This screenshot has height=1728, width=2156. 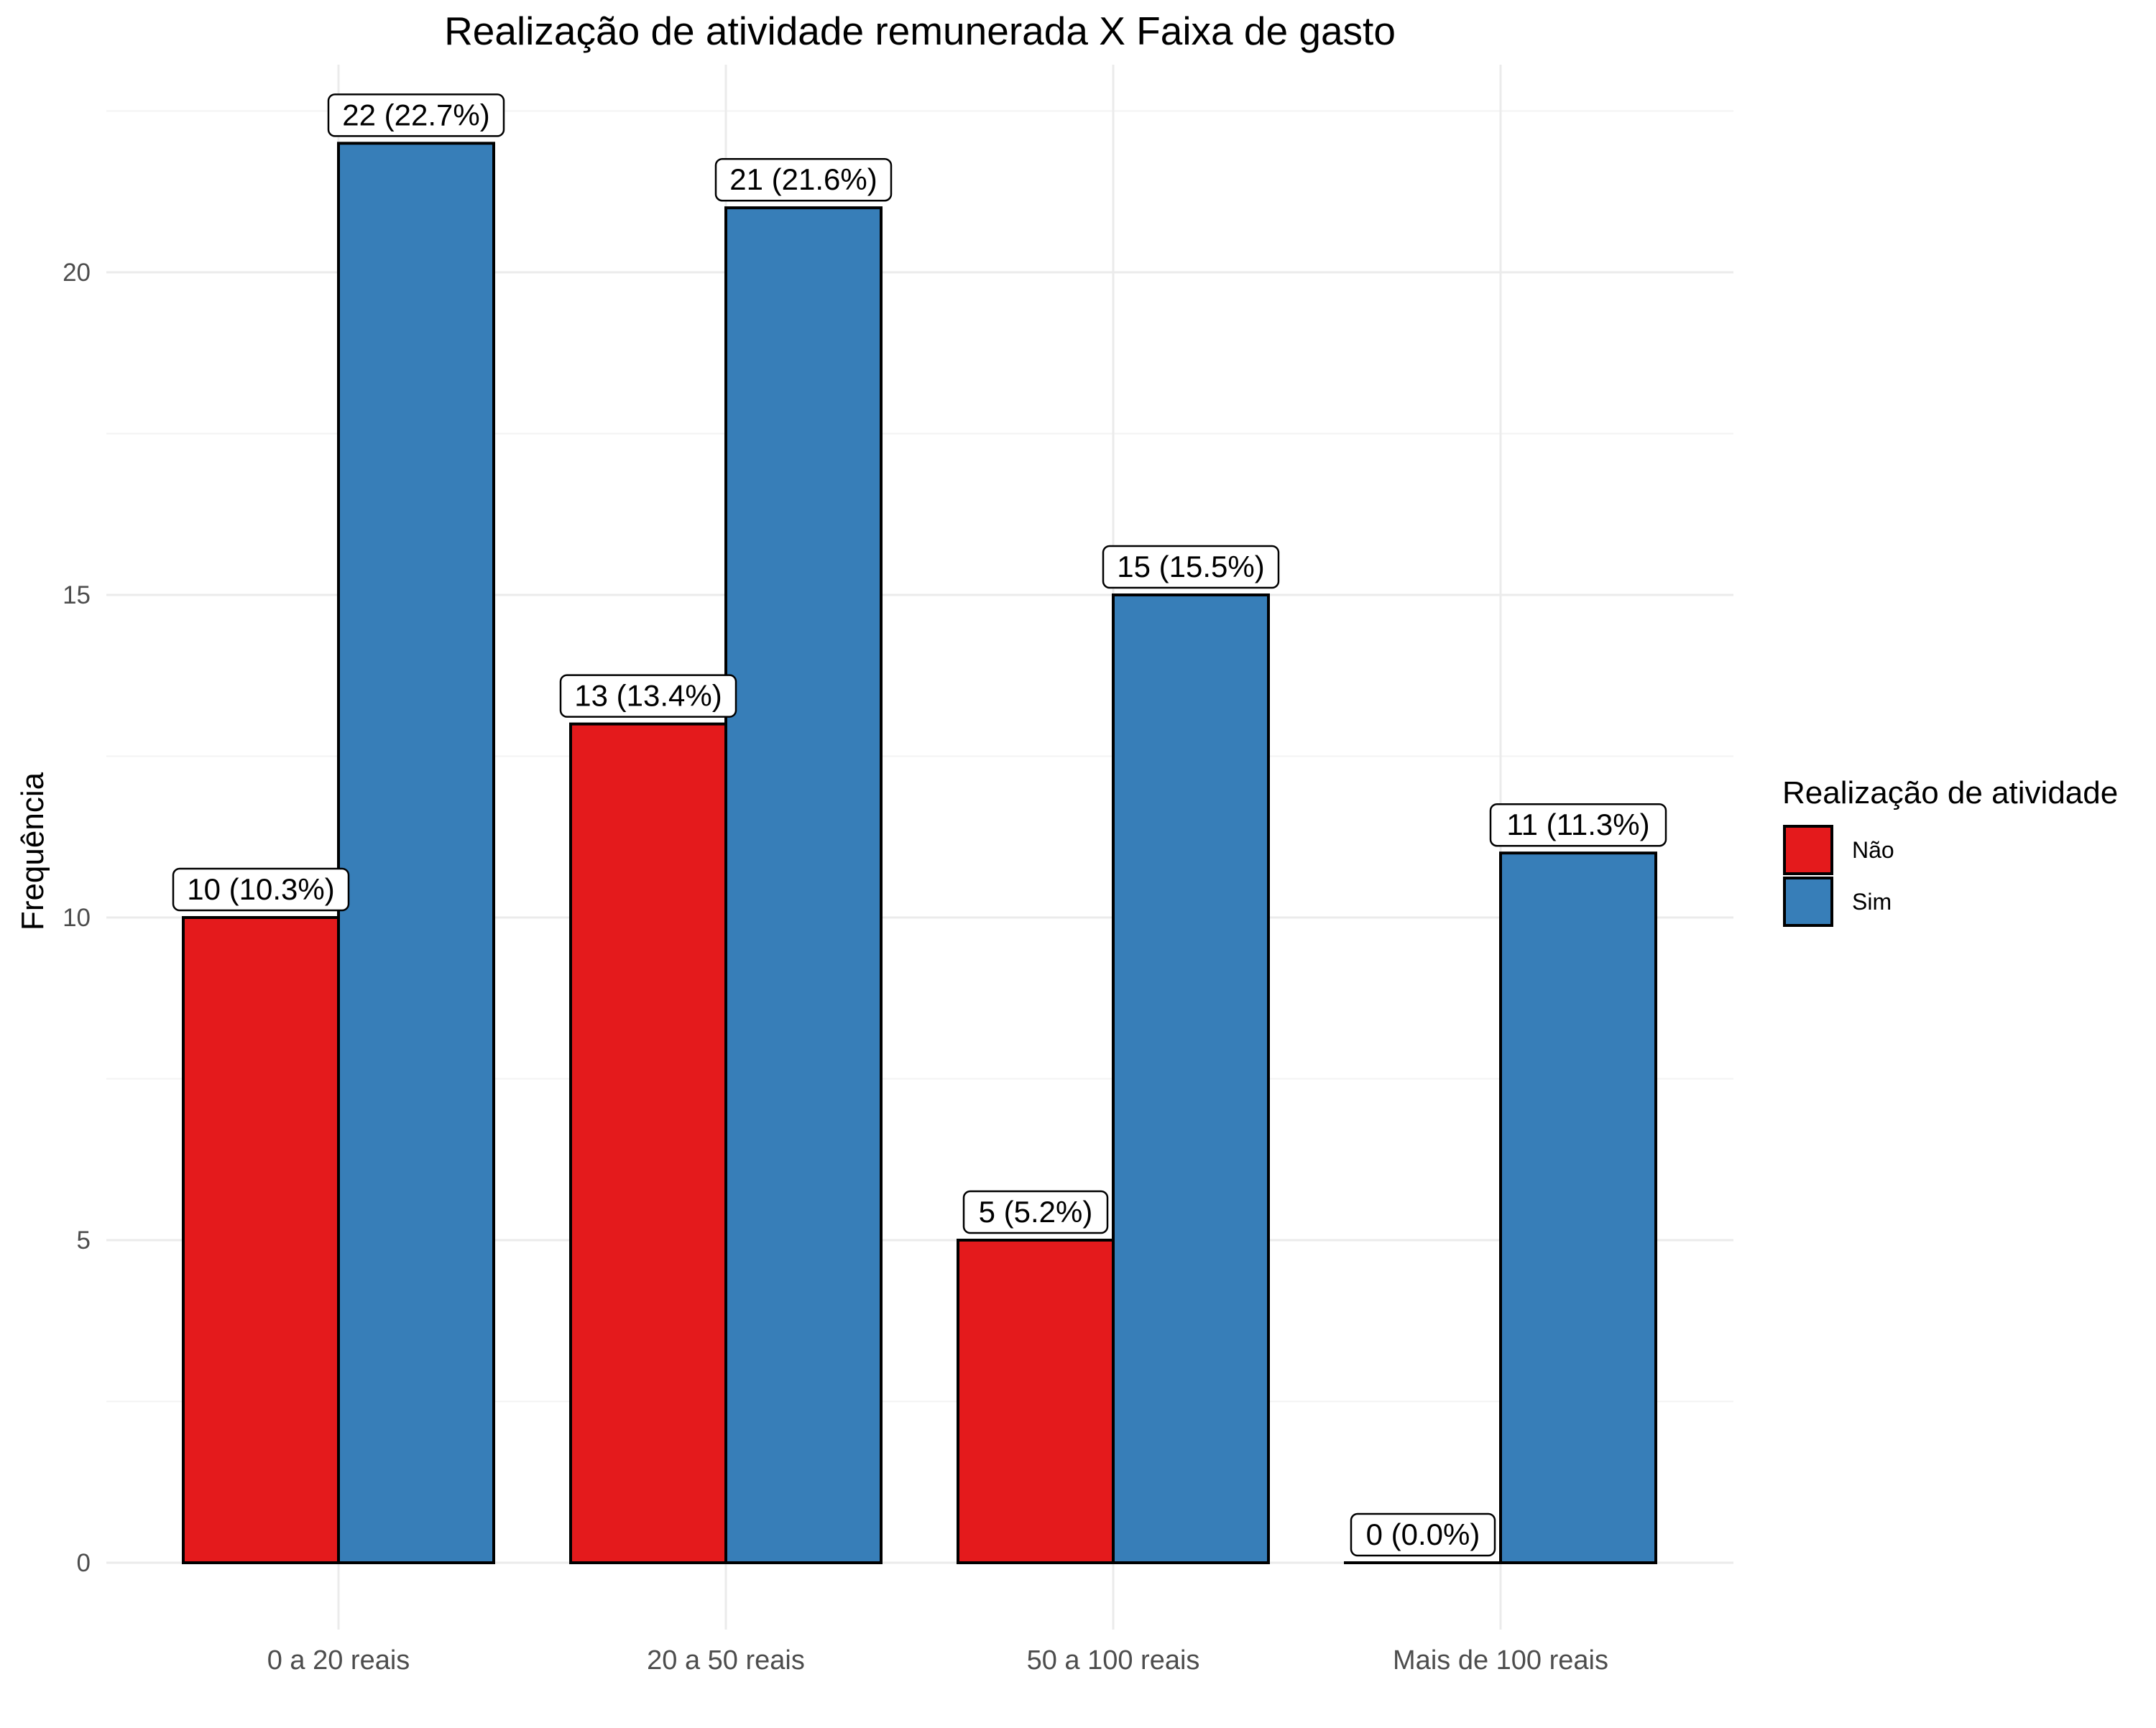 I want to click on data-label: 0 (0.0%), so click(x=1423, y=1535).